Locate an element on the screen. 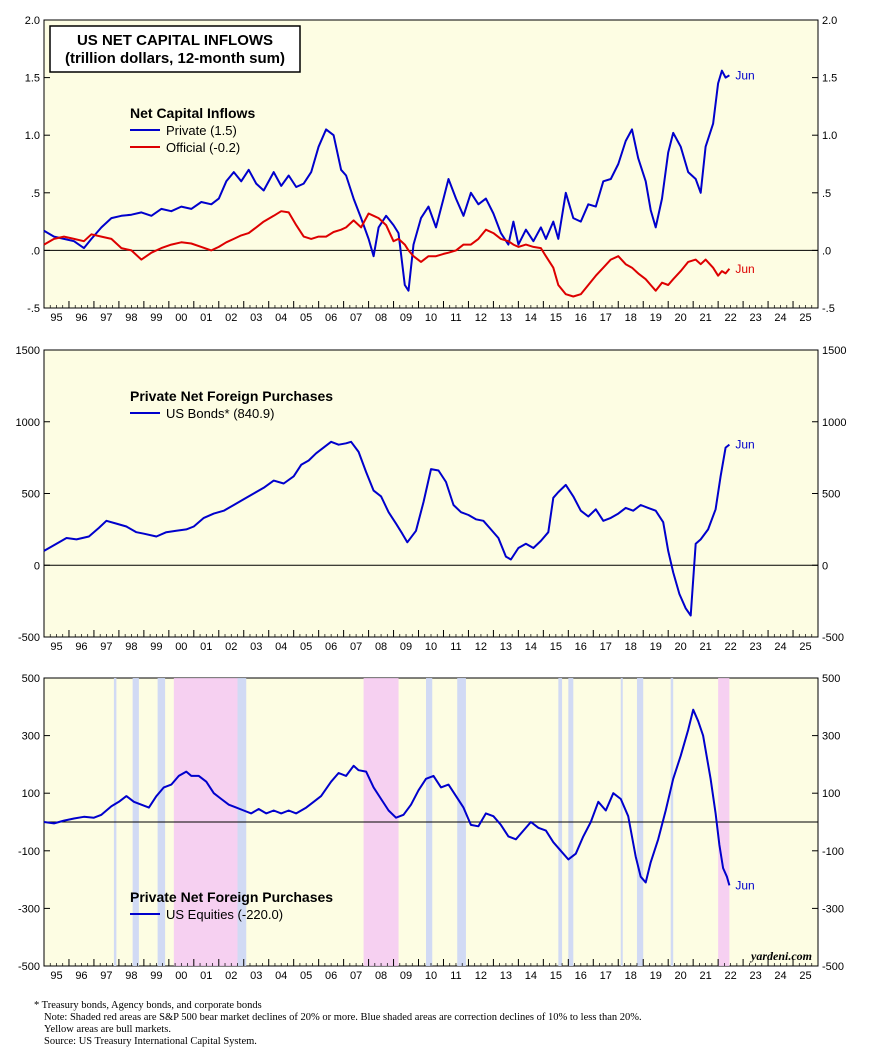 The height and width of the screenshot is (1064, 872). chart-title: US NET CAPITAL INFLOWS is located at coordinates (175, 40).